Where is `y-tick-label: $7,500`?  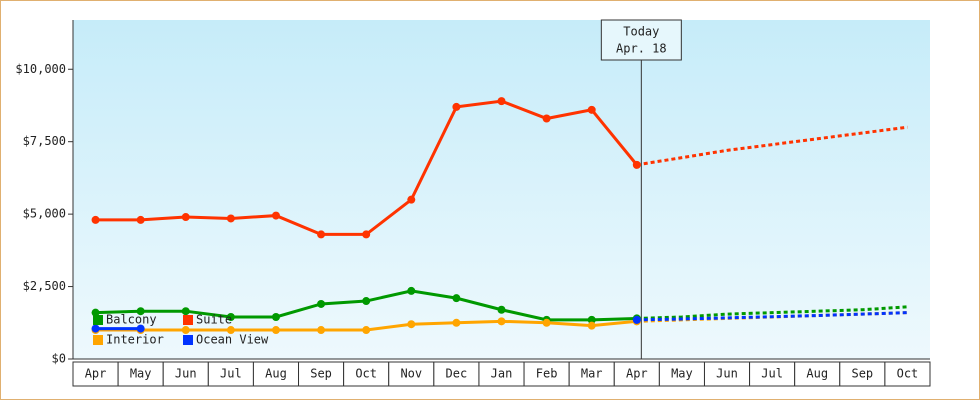 y-tick-label: $7,500 is located at coordinates (44, 141).